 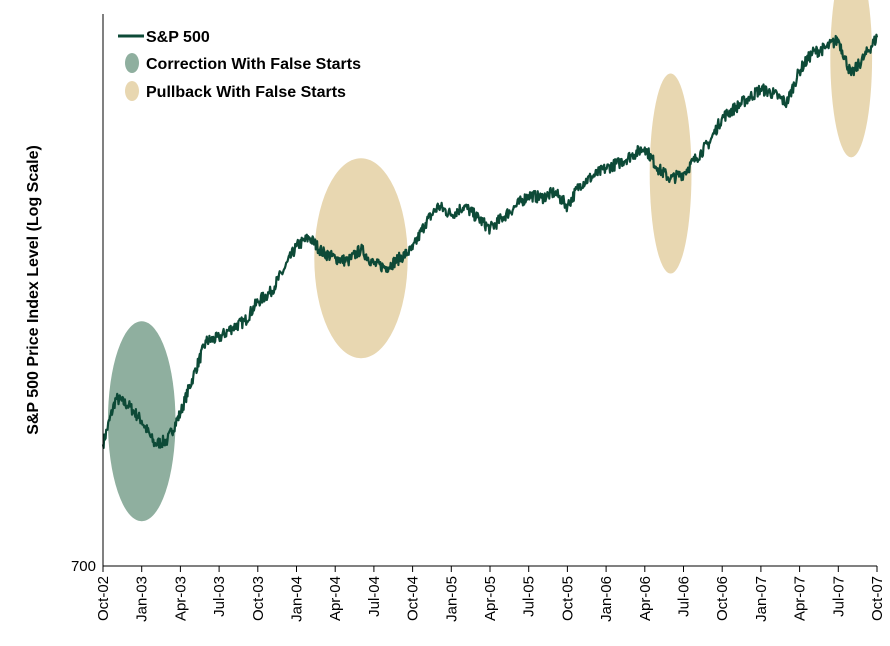 What do you see at coordinates (297, 599) in the screenshot?
I see `x-tick-label: Jan-04` at bounding box center [297, 599].